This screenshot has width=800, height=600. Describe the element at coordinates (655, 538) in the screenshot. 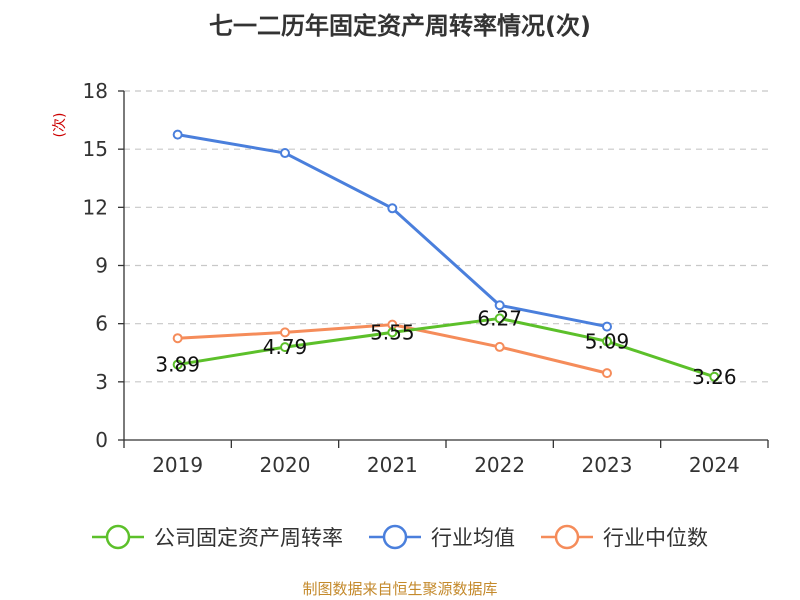

I see `legend-label: 行业中位数` at that location.